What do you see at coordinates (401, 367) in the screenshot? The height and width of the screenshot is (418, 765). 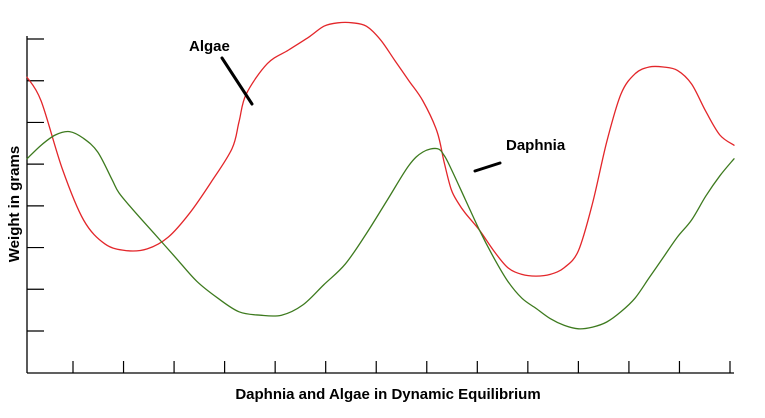 I see `x-axis-ticks` at bounding box center [401, 367].